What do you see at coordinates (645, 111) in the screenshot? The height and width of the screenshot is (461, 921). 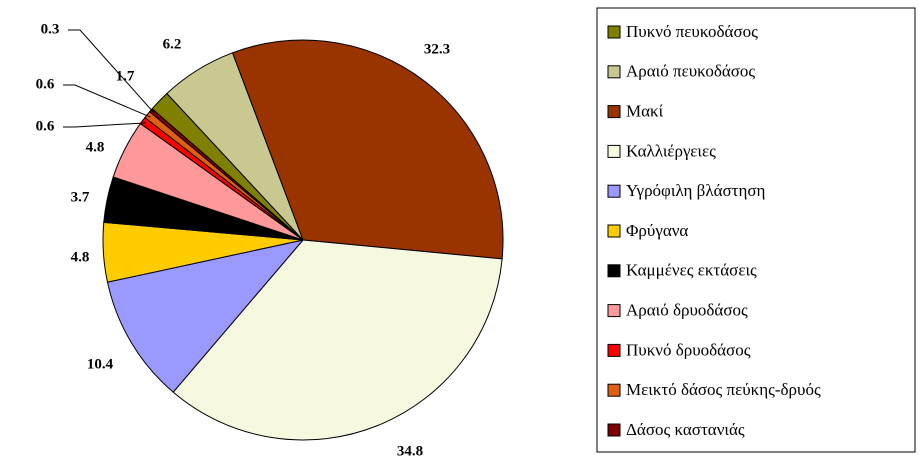 I see `legend-label: Μακί` at bounding box center [645, 111].